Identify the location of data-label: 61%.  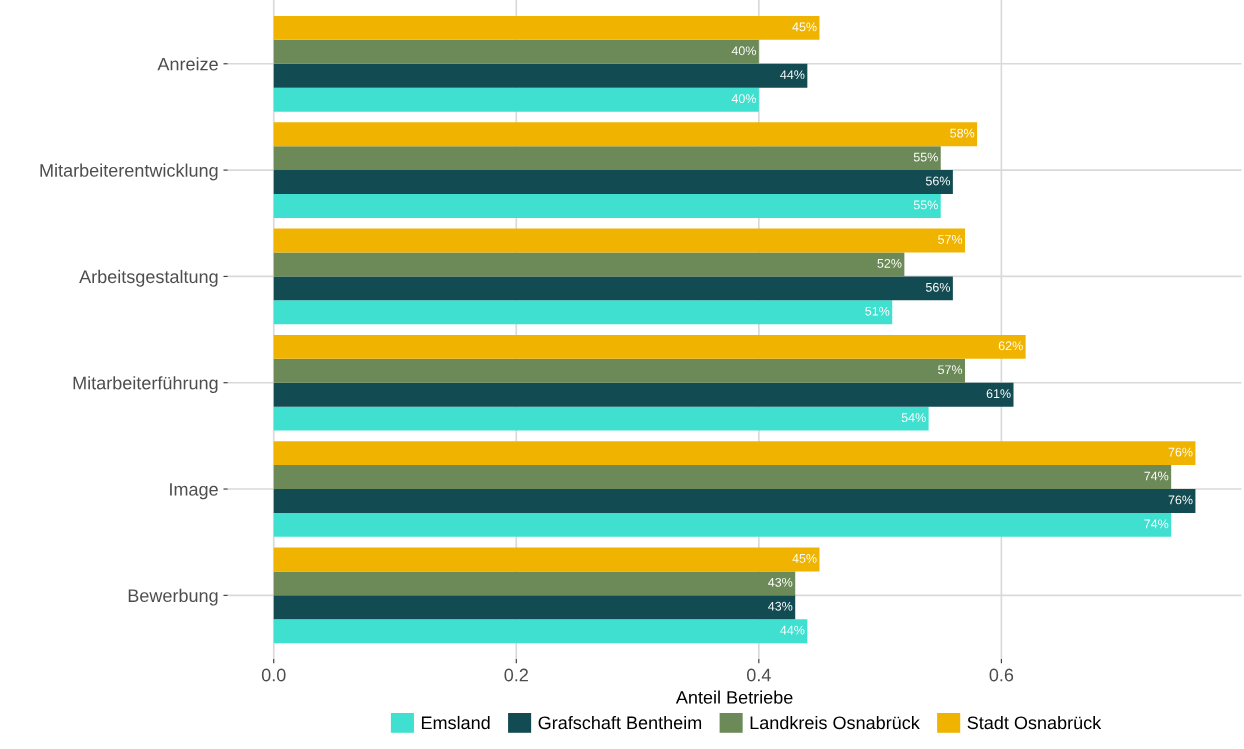
(998, 394).